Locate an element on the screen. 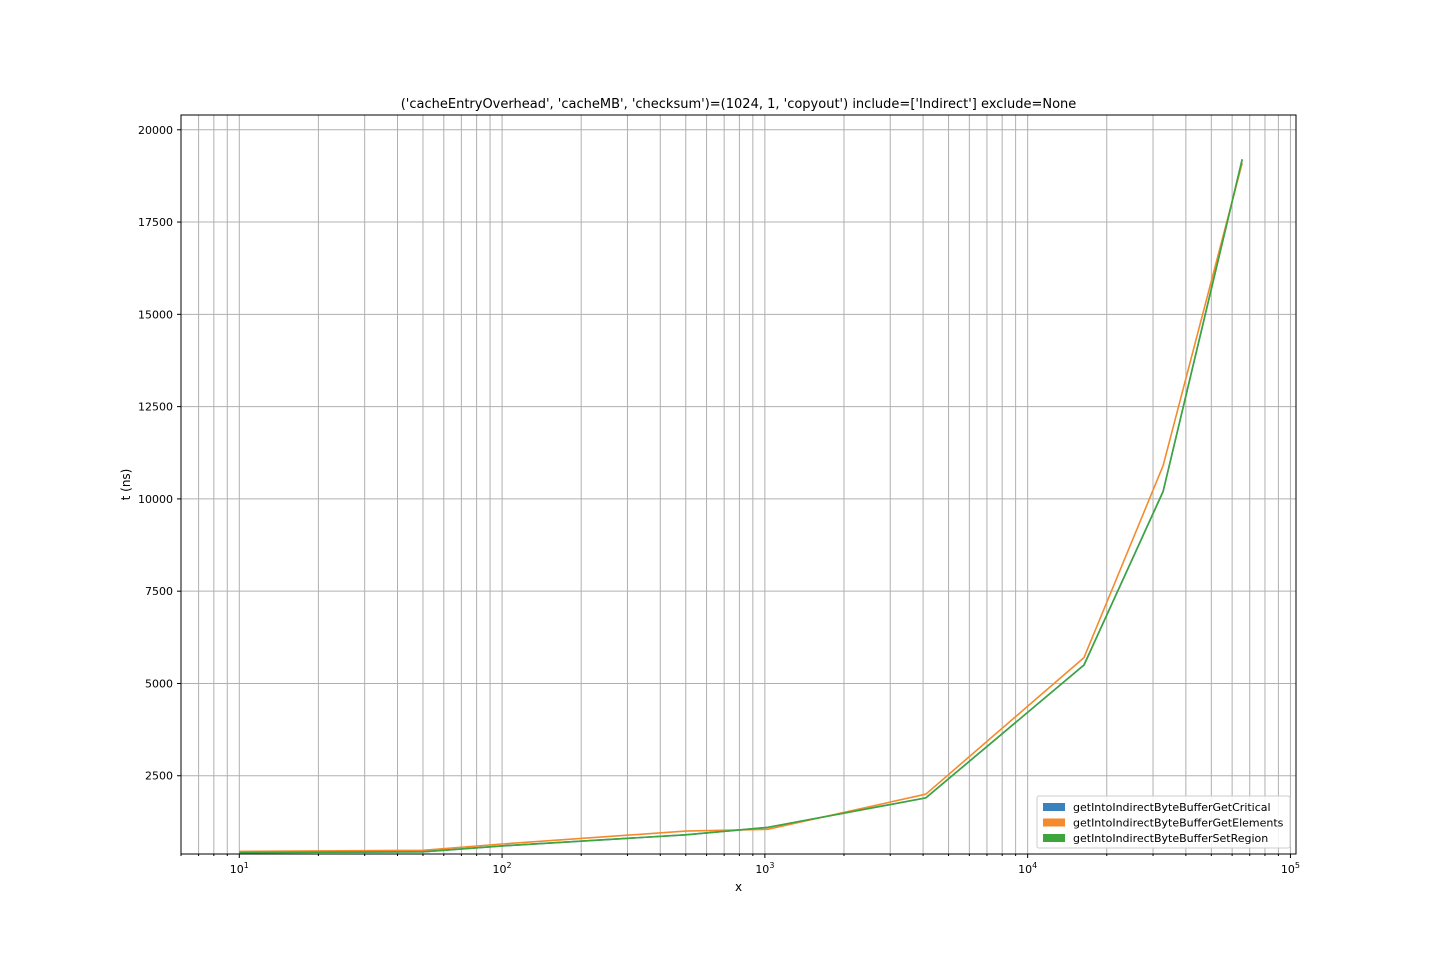 The height and width of the screenshot is (960, 1440). y-tick-label: 5000 is located at coordinates (159, 683).